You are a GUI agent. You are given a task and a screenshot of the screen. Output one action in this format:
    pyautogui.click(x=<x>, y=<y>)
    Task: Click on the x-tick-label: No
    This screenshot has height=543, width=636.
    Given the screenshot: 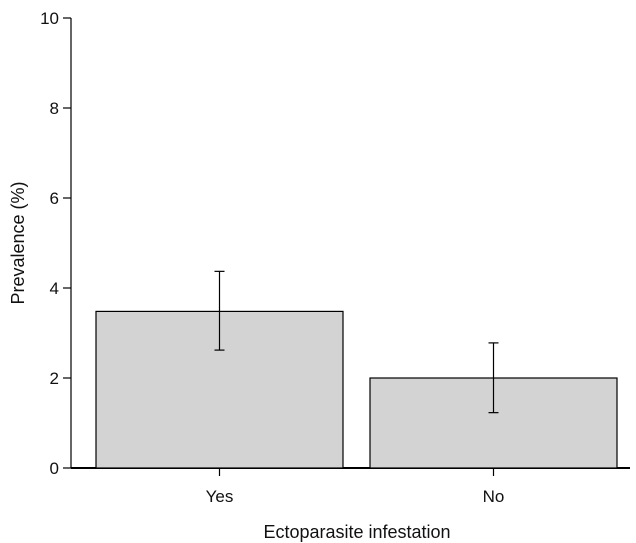 What is the action you would take?
    pyautogui.click(x=494, y=496)
    